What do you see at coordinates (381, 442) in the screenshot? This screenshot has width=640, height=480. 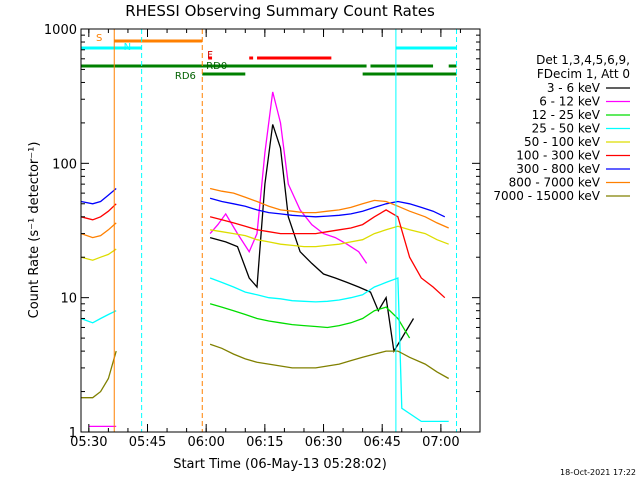 I see `x-tick-label-5: 06:45` at bounding box center [381, 442].